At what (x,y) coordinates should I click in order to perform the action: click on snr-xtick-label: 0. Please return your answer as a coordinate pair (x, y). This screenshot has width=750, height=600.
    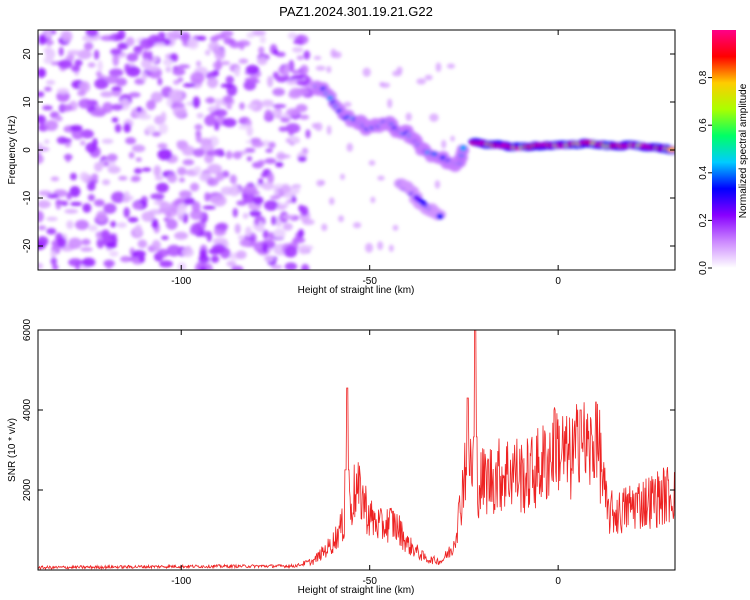
    Looking at the image, I should click on (558, 581).